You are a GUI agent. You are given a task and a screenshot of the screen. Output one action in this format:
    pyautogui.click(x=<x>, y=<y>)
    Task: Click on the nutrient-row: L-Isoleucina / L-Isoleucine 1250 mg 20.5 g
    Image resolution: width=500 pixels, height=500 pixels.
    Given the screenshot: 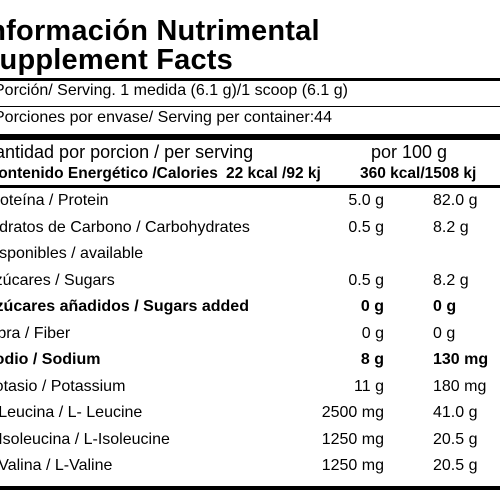 What is the action you would take?
    pyautogui.click(x=250, y=440)
    